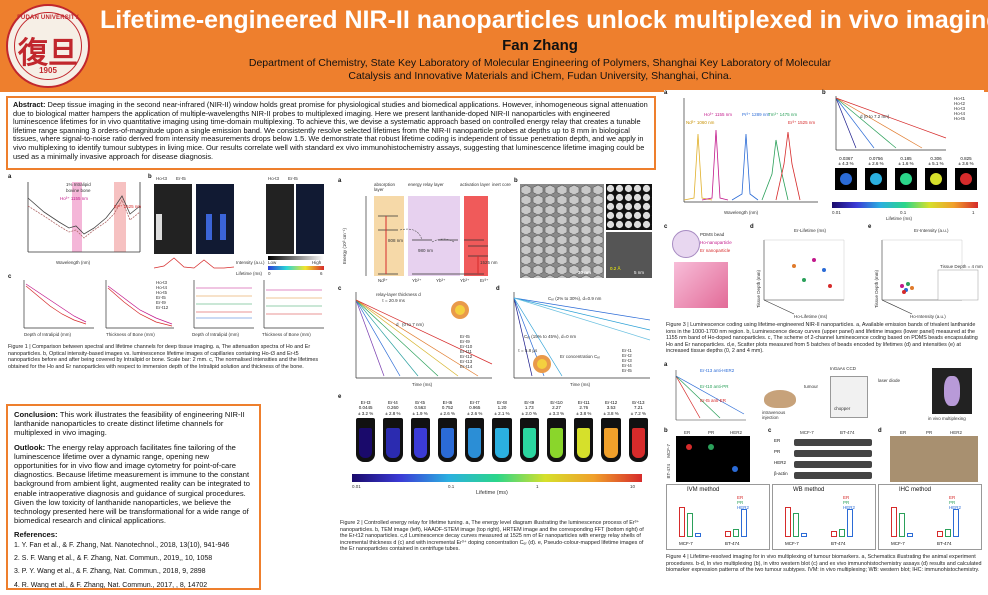 Image resolution: width=988 pixels, height=595 pixels. I want to click on c-legend-6: Er-t12, so click(162, 307).